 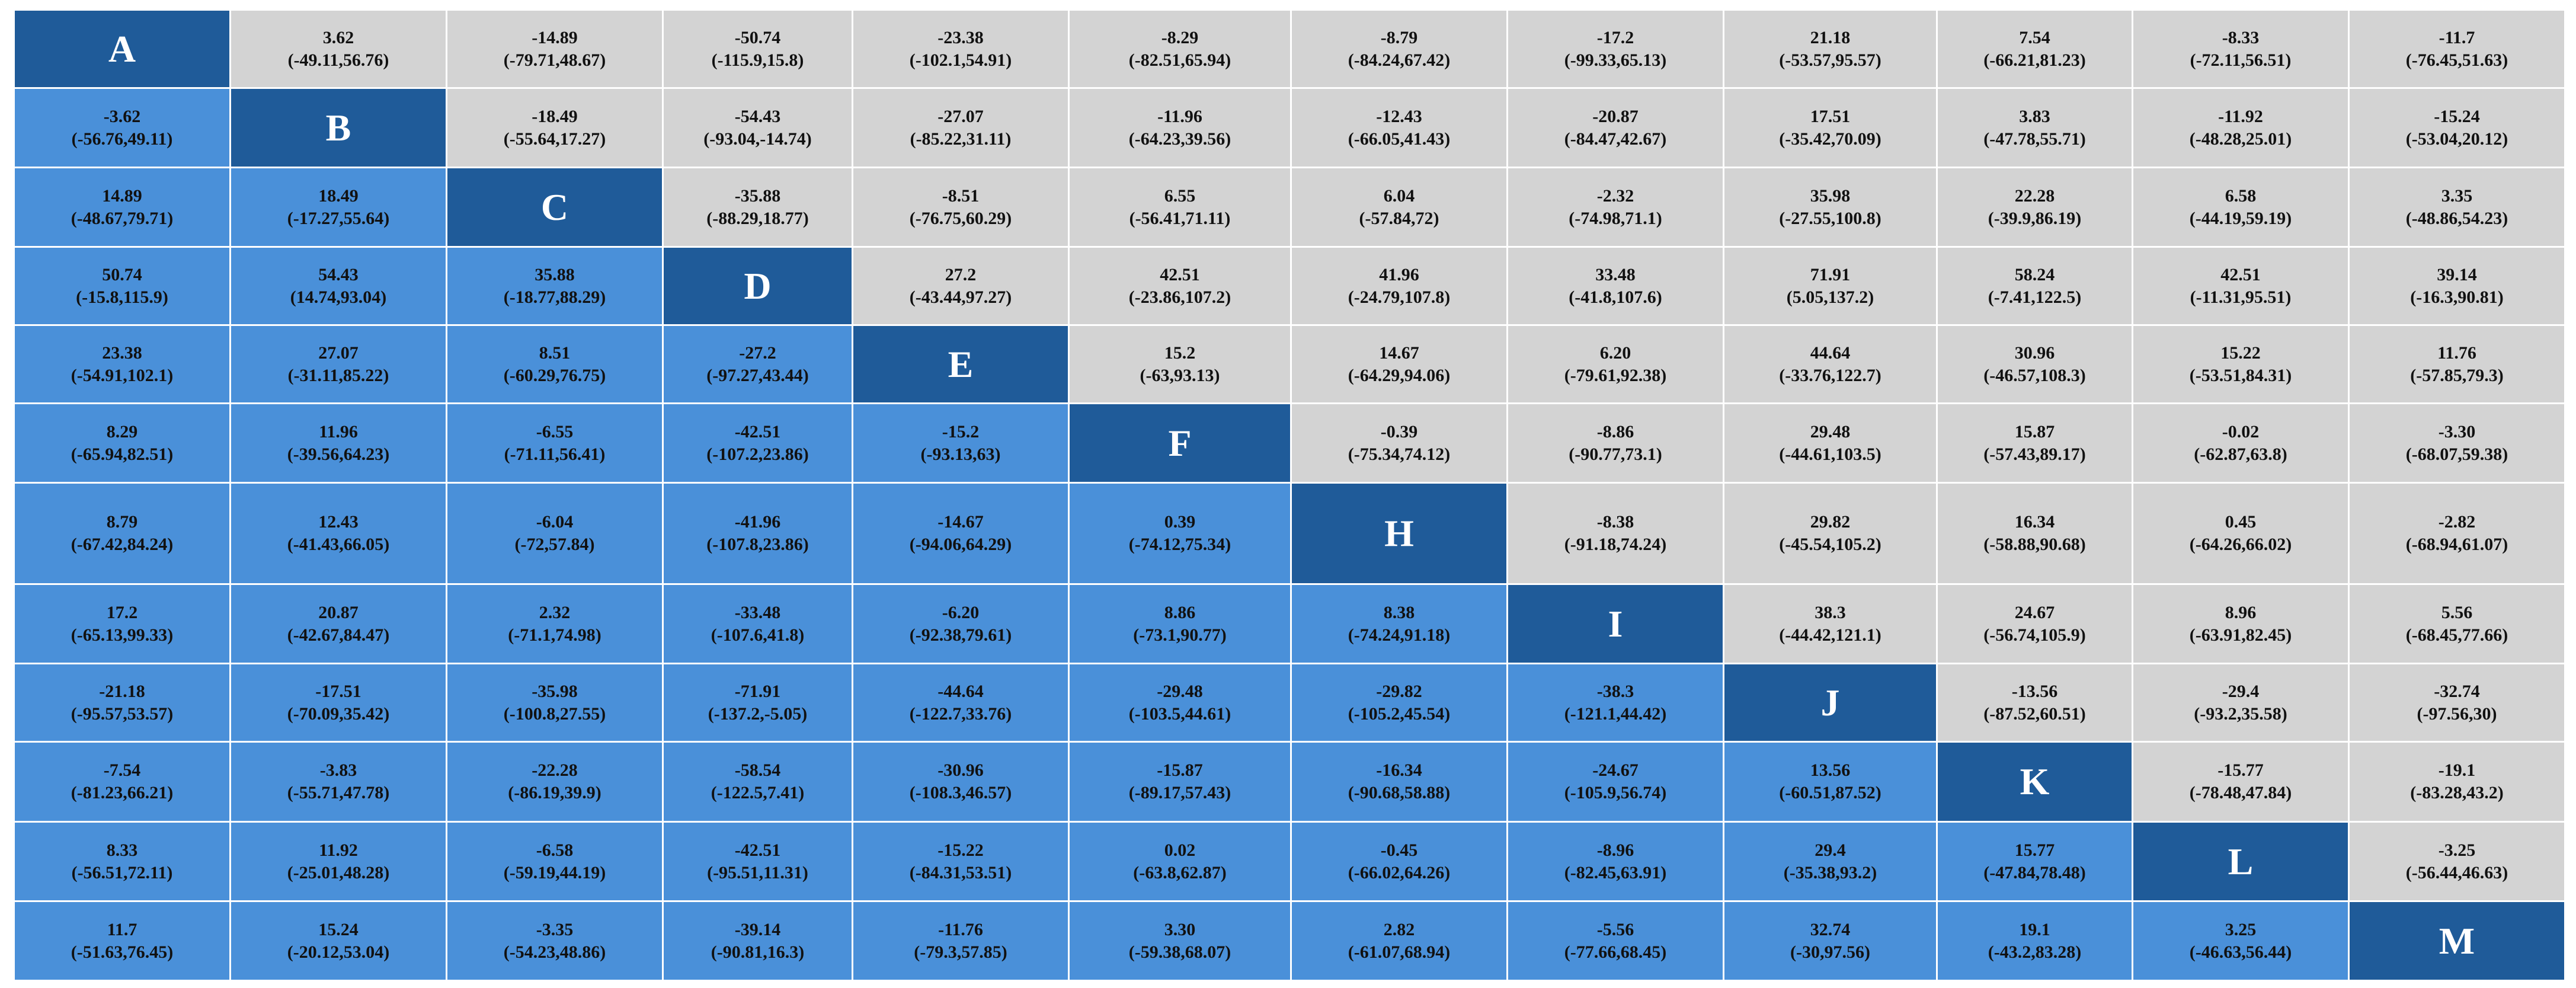 I want to click on treatment-label-cell: M, so click(x=2457, y=940).